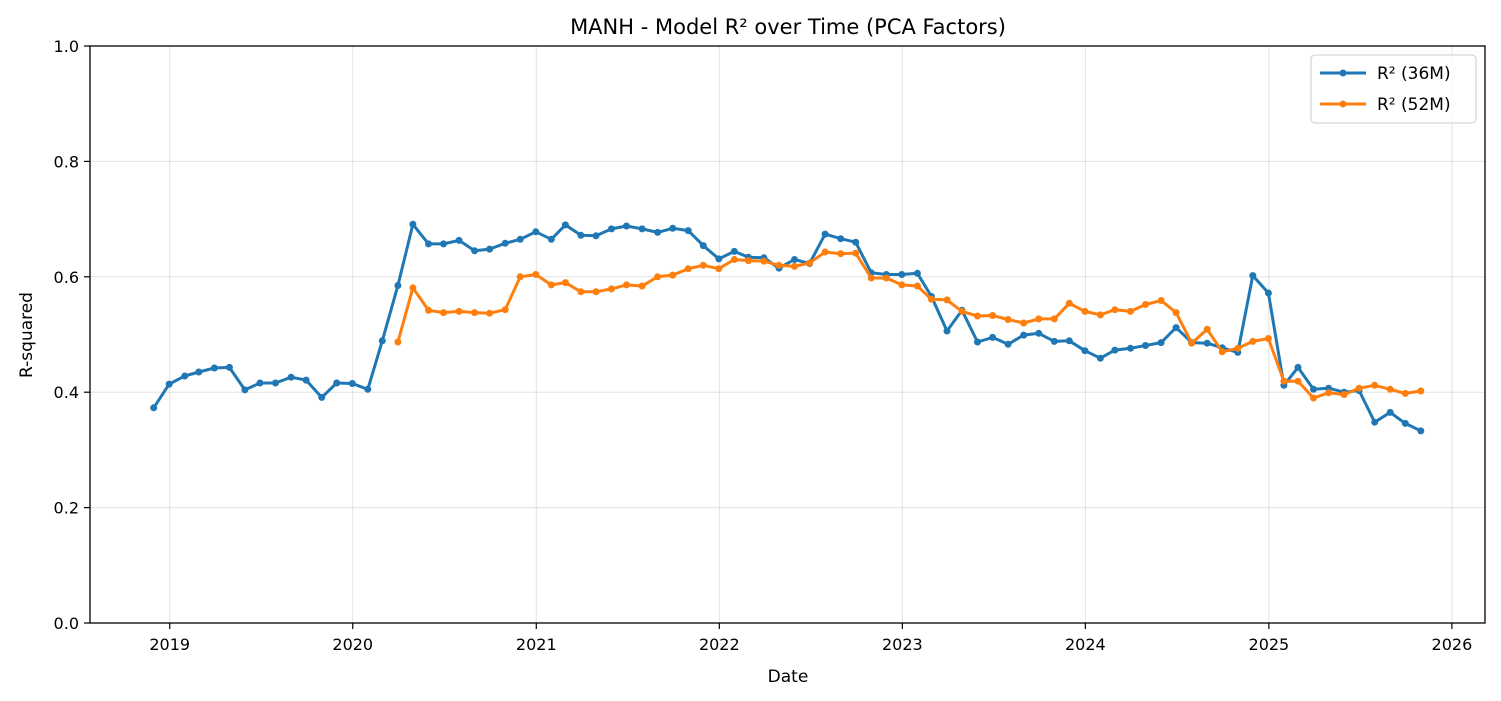 The width and height of the screenshot is (1501, 701). What do you see at coordinates (1085, 644) in the screenshot?
I see `x-tick-label: 2024` at bounding box center [1085, 644].